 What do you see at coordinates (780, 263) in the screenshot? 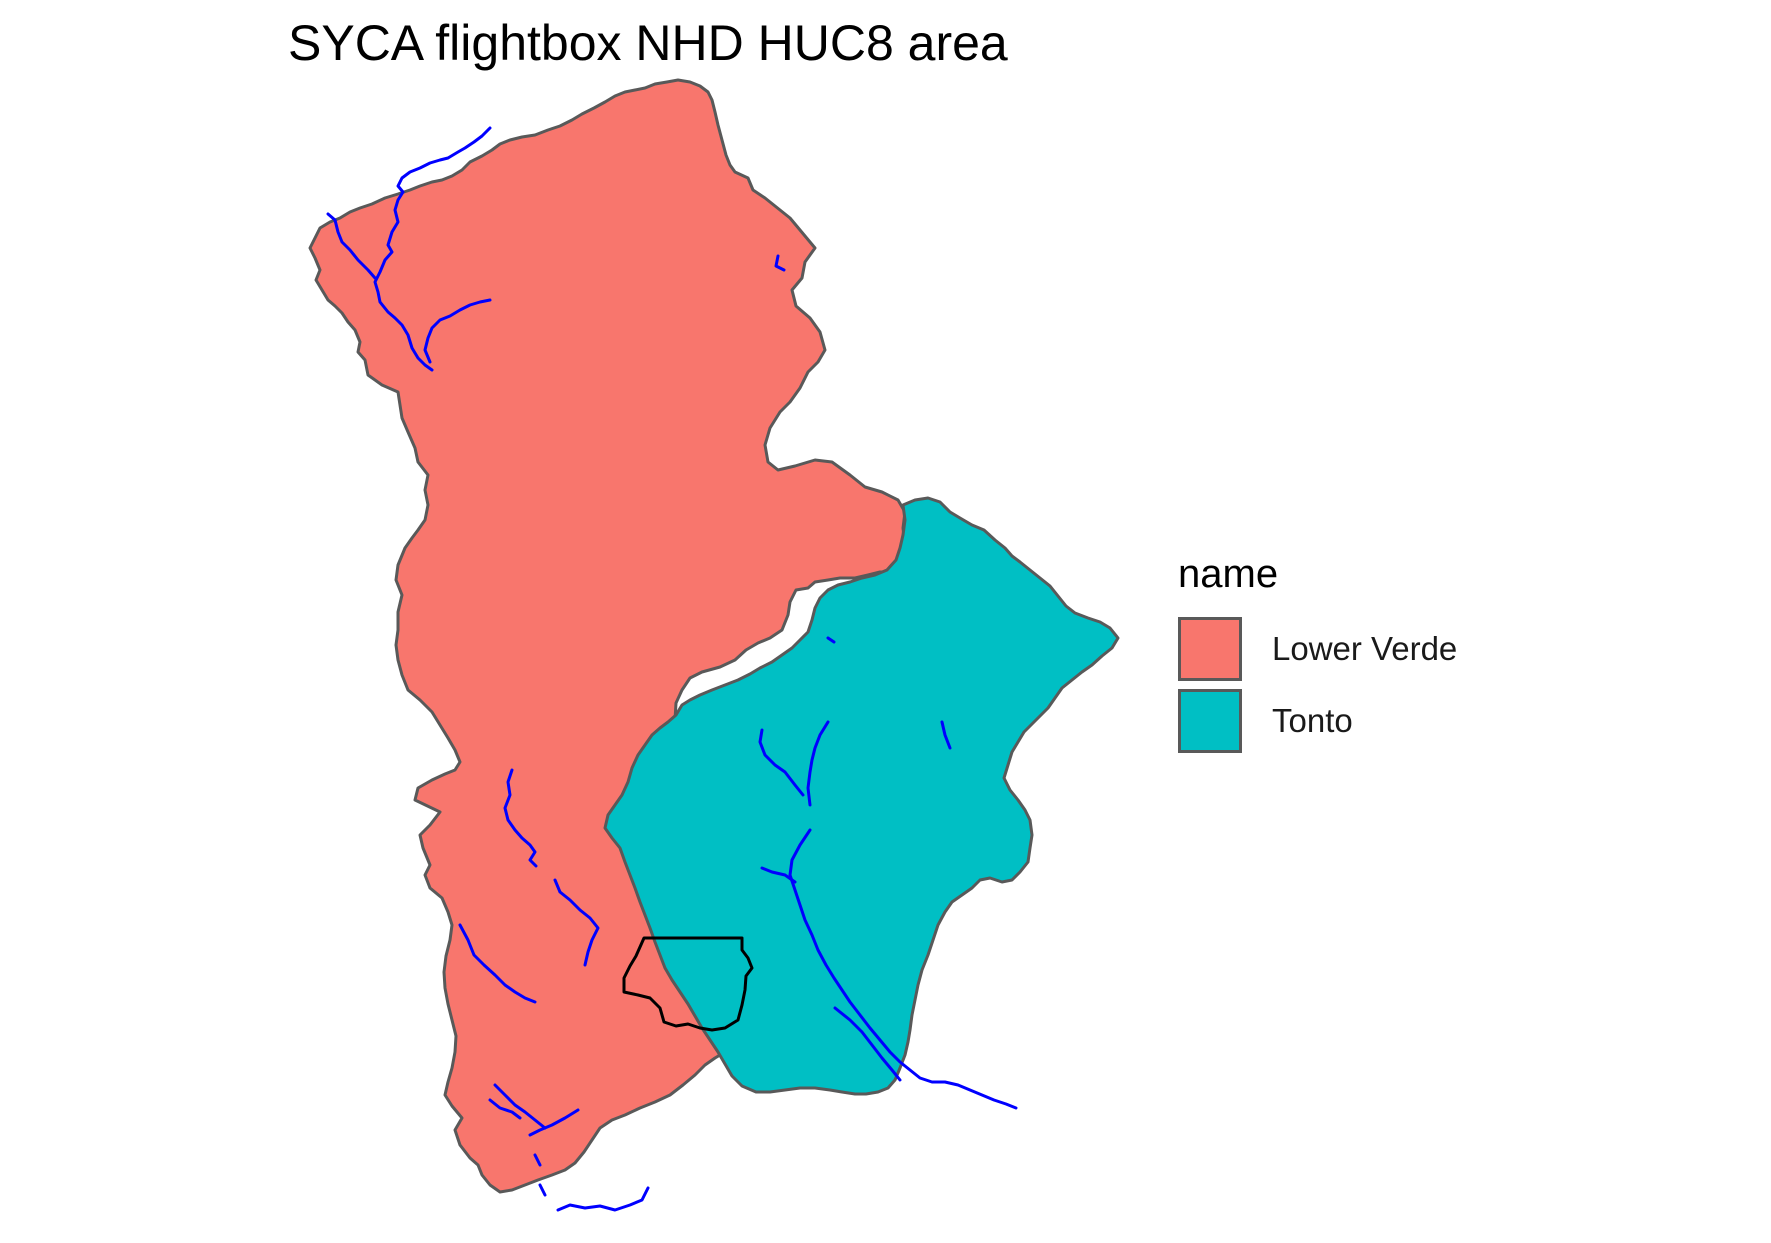
I see `flowline-upper-small` at bounding box center [780, 263].